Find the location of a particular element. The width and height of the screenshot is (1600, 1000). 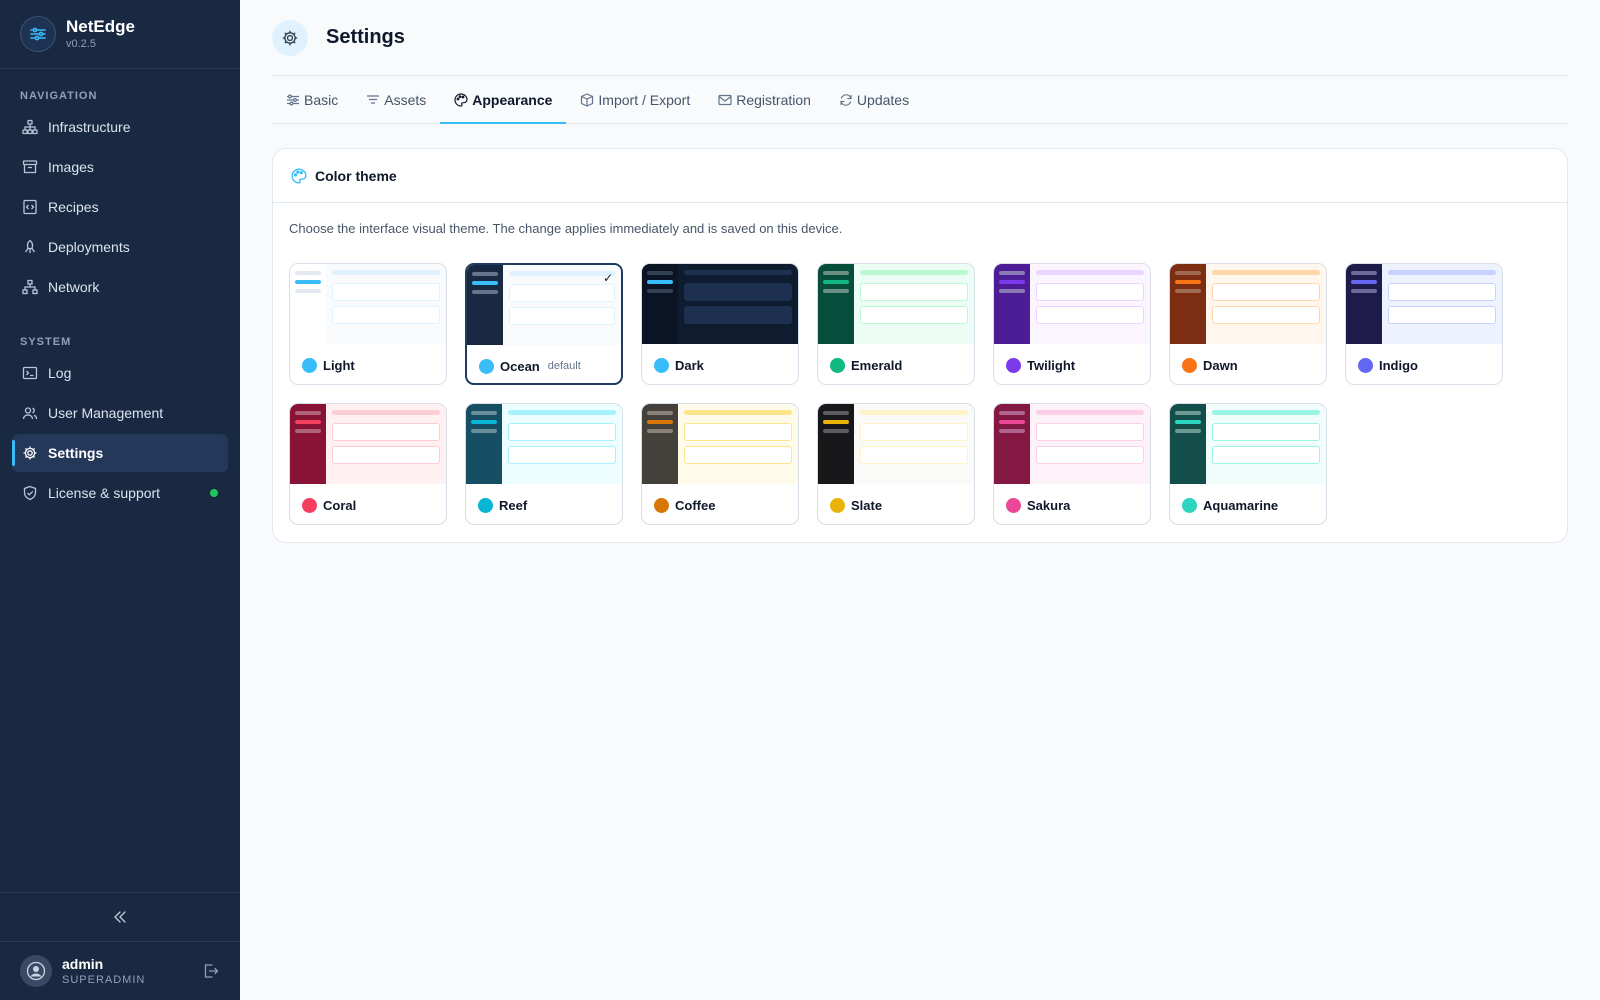

users-icon is located at coordinates (30, 413).